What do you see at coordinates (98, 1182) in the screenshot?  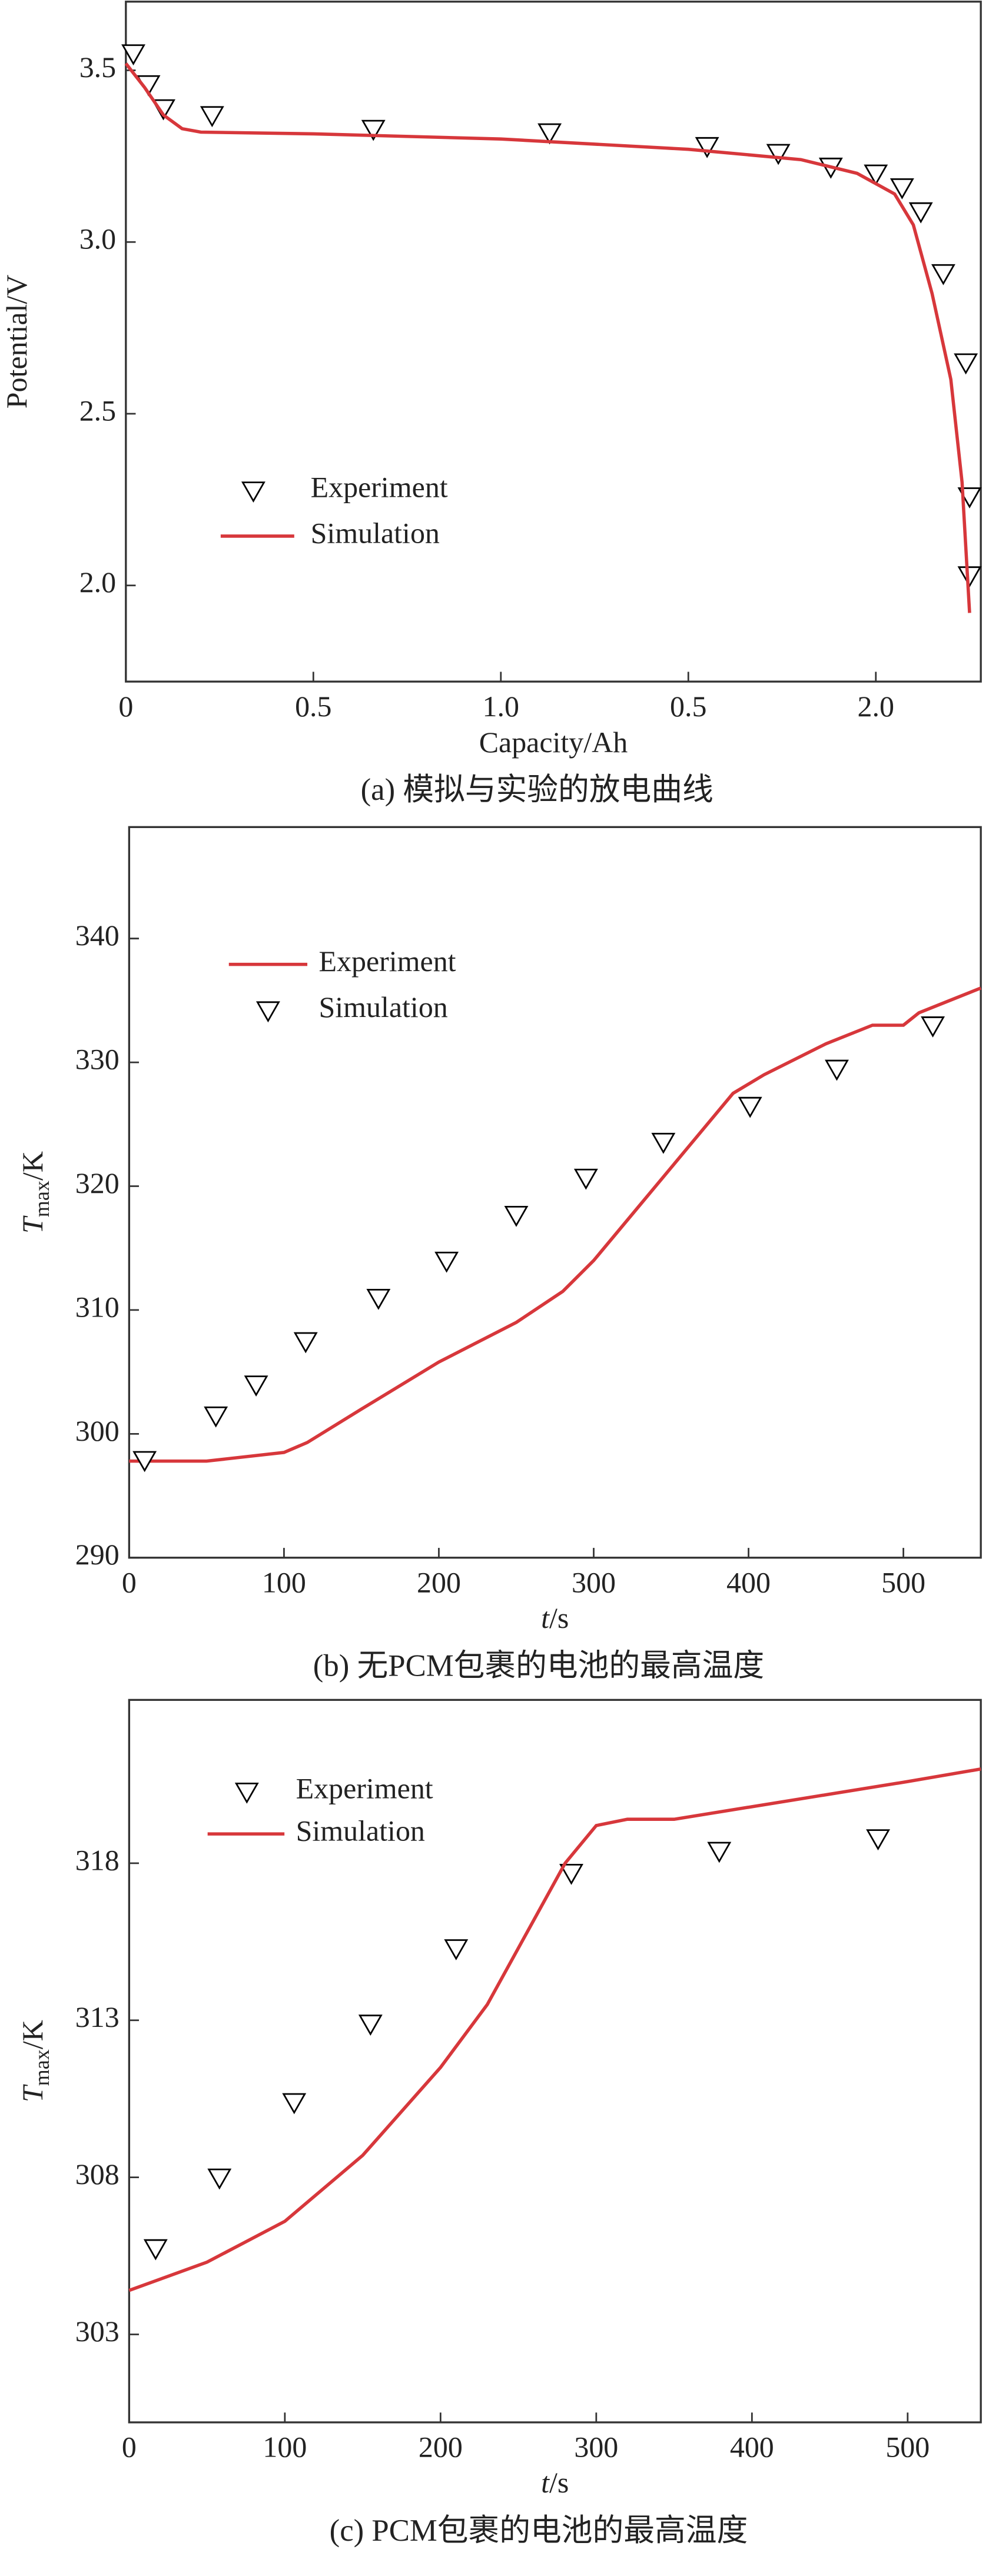 I see `y-tick-label: 320` at bounding box center [98, 1182].